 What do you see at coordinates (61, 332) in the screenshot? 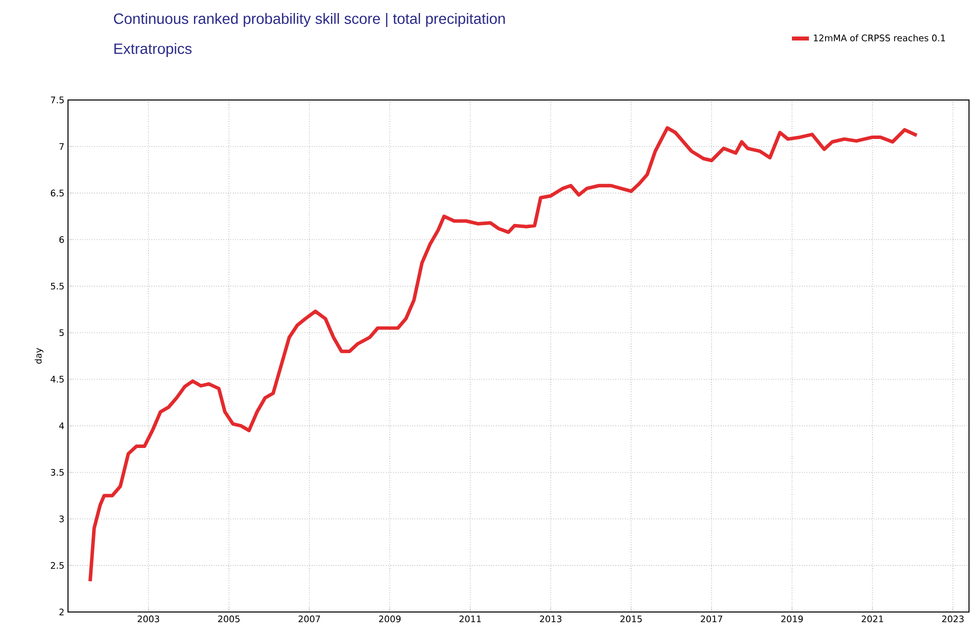
I see `y-tick-label: 5` at bounding box center [61, 332].